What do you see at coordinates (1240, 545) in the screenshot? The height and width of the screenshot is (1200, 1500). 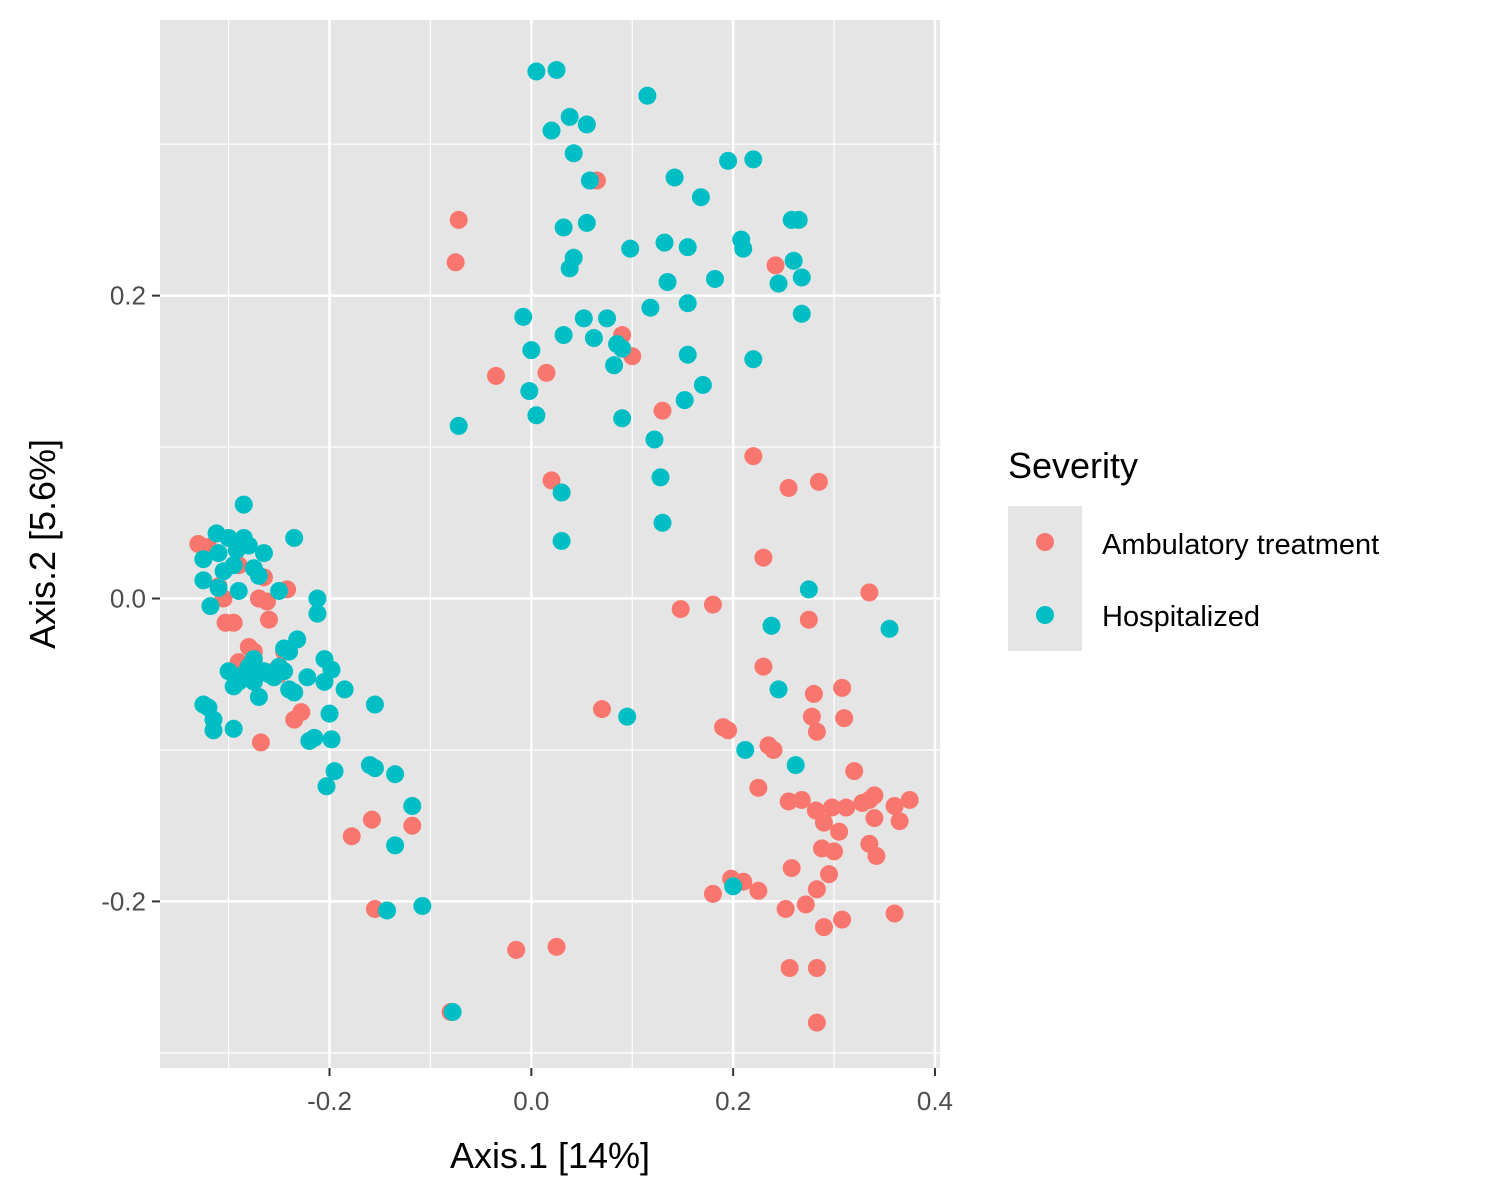 I see `legend-label-ambulatory-treatment: Ambulatory treatment` at bounding box center [1240, 545].